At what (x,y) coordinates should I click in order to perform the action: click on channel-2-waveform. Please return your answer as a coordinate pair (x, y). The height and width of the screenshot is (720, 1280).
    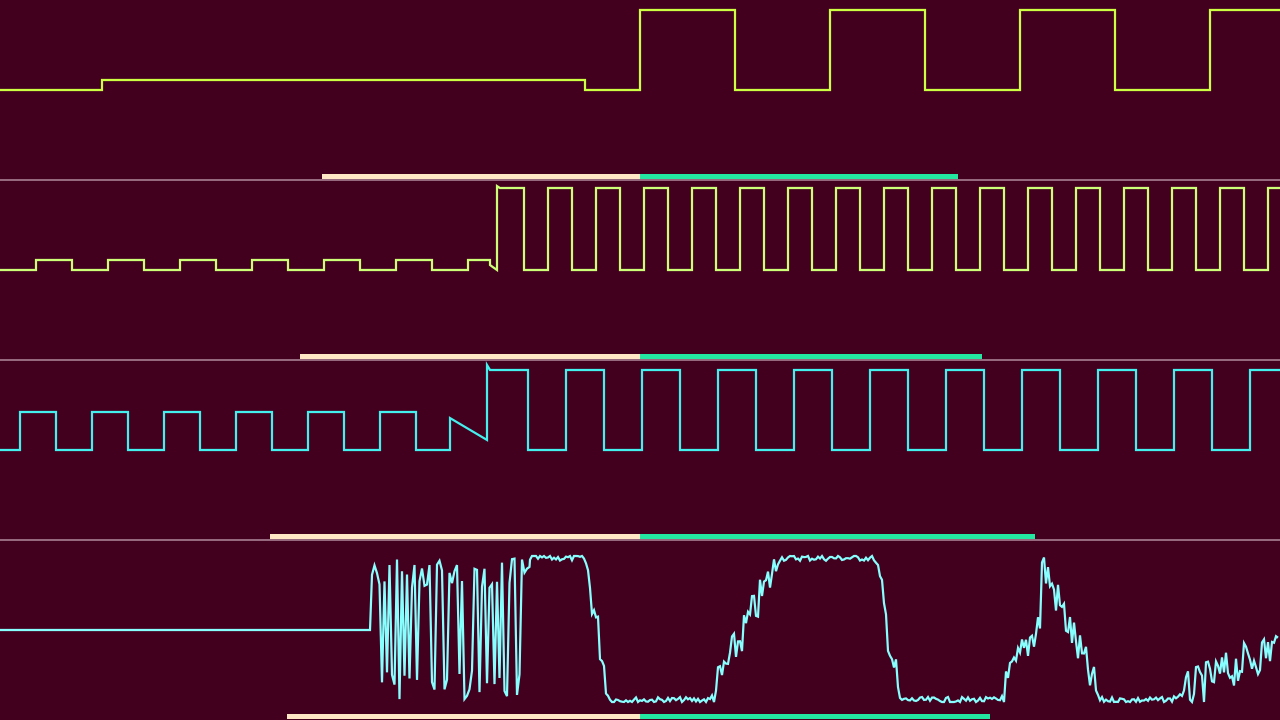
    Looking at the image, I should click on (640, 228).